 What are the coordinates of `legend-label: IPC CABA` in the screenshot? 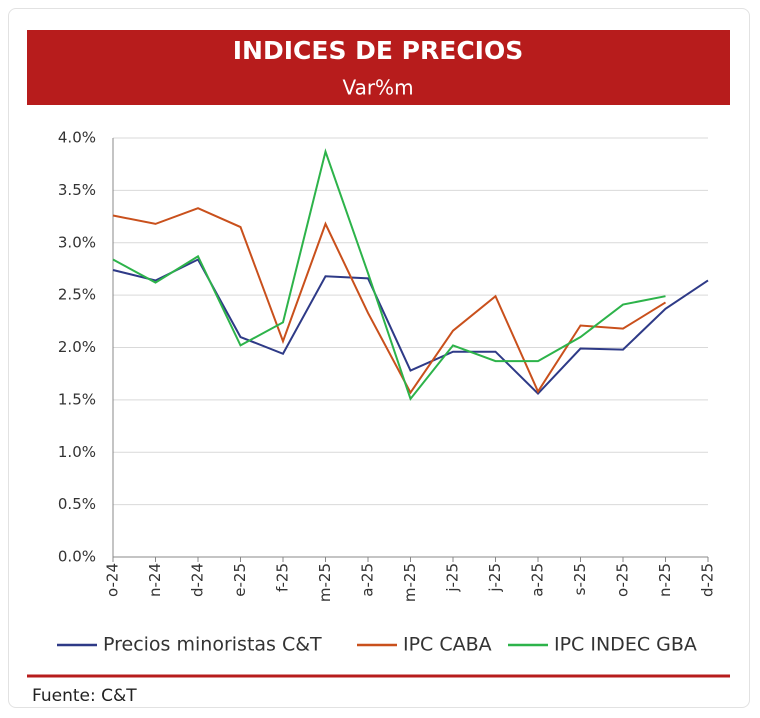 It's located at (447, 645).